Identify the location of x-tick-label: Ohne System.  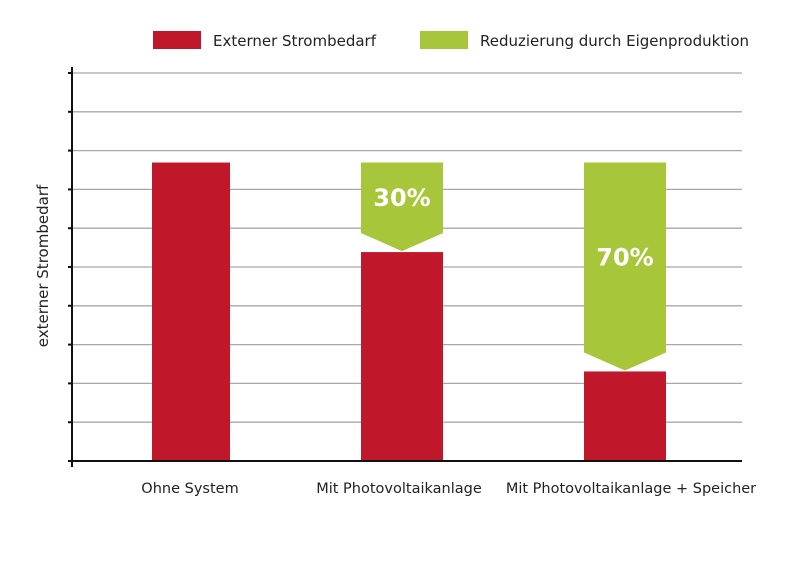
(189, 489).